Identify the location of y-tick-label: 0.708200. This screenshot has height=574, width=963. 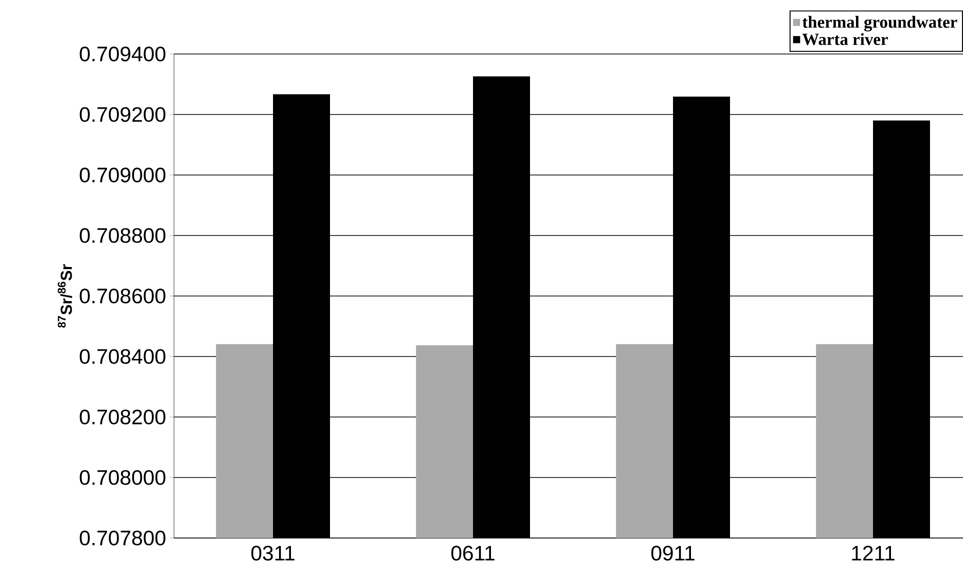
(123, 417).